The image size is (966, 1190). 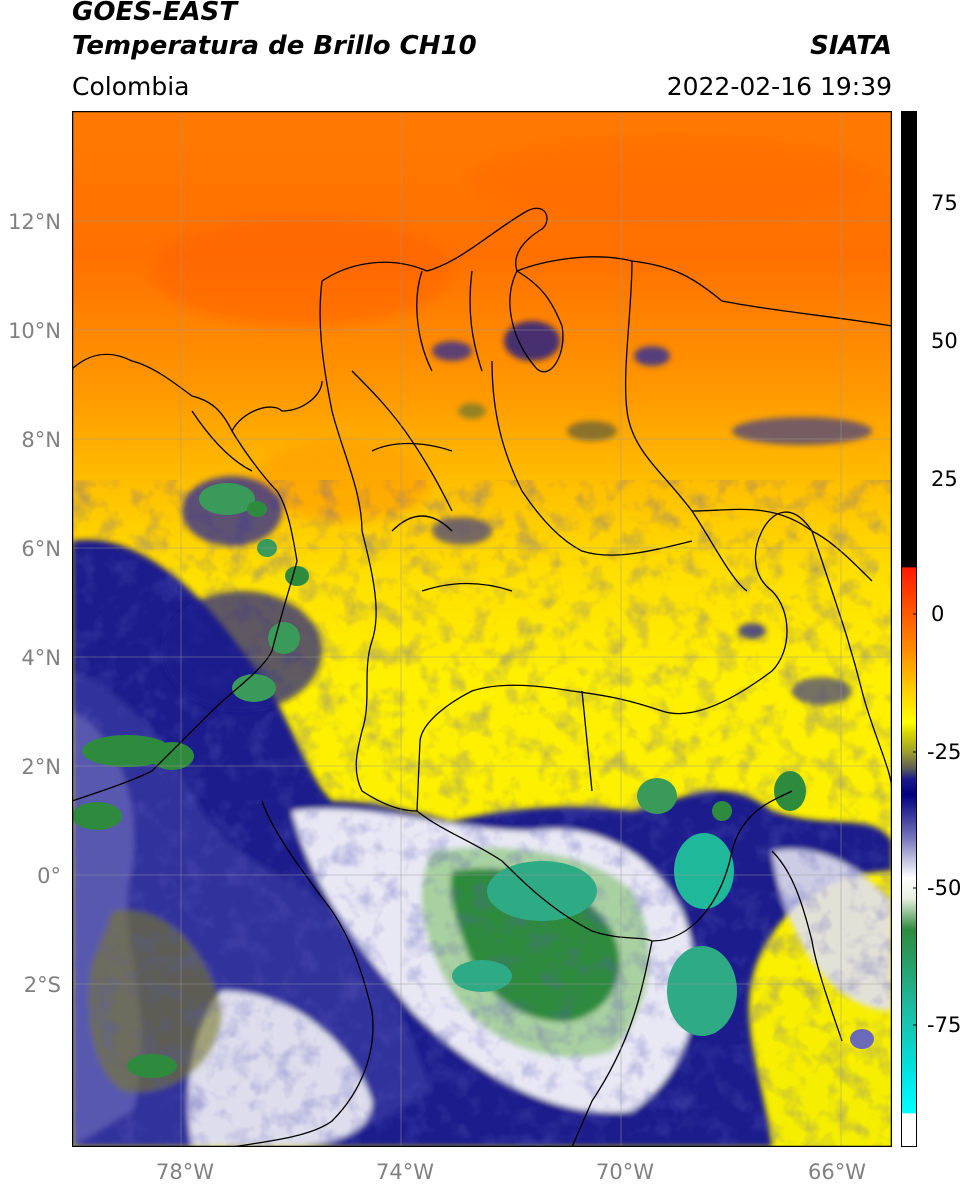 I want to click on lon-label-66w: 66°W, so click(x=837, y=1172).